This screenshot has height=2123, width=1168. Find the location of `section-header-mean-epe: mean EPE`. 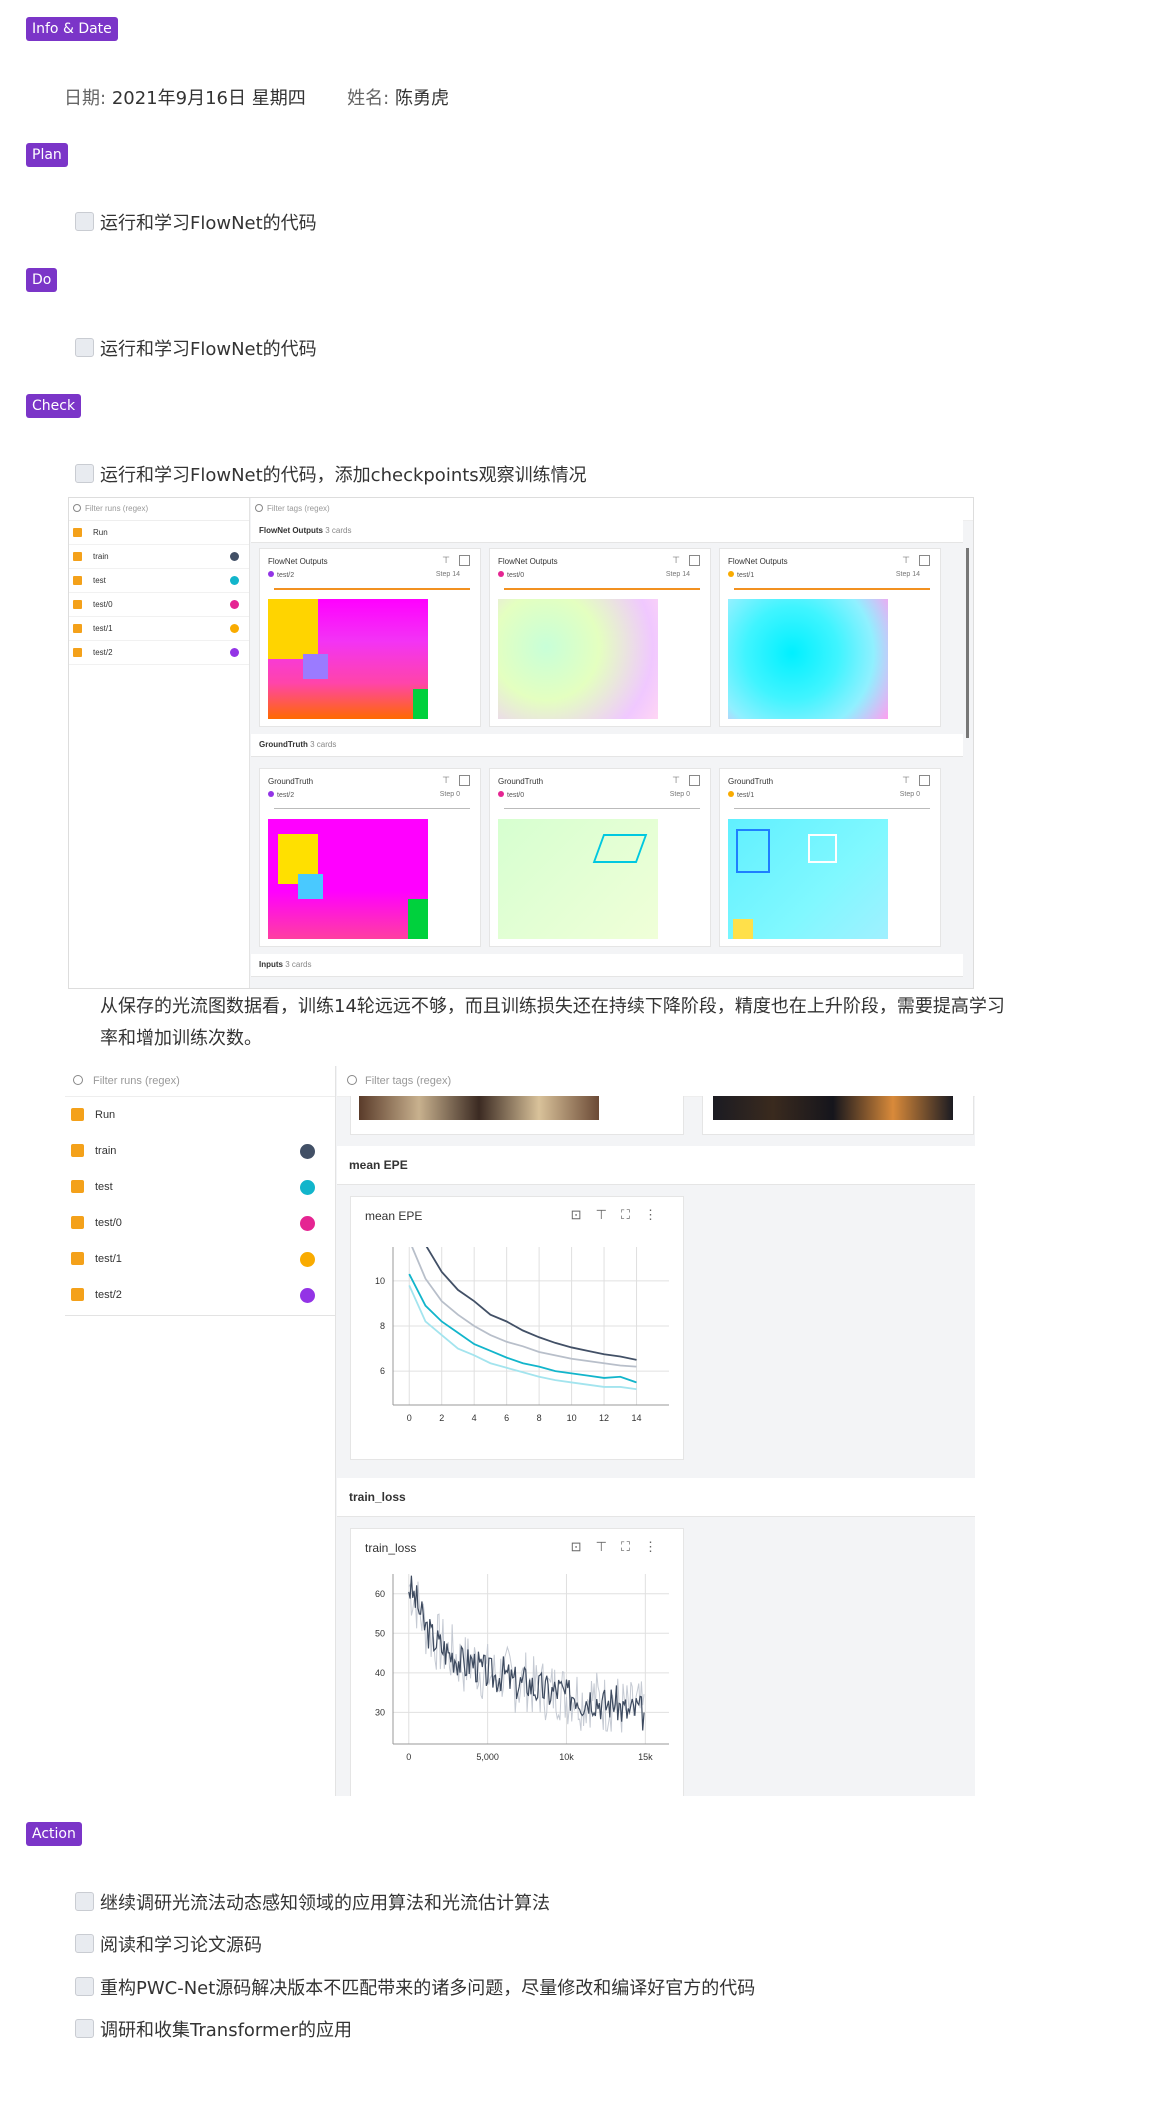

section-header-mean-epe: mean EPE is located at coordinates (656, 1165).